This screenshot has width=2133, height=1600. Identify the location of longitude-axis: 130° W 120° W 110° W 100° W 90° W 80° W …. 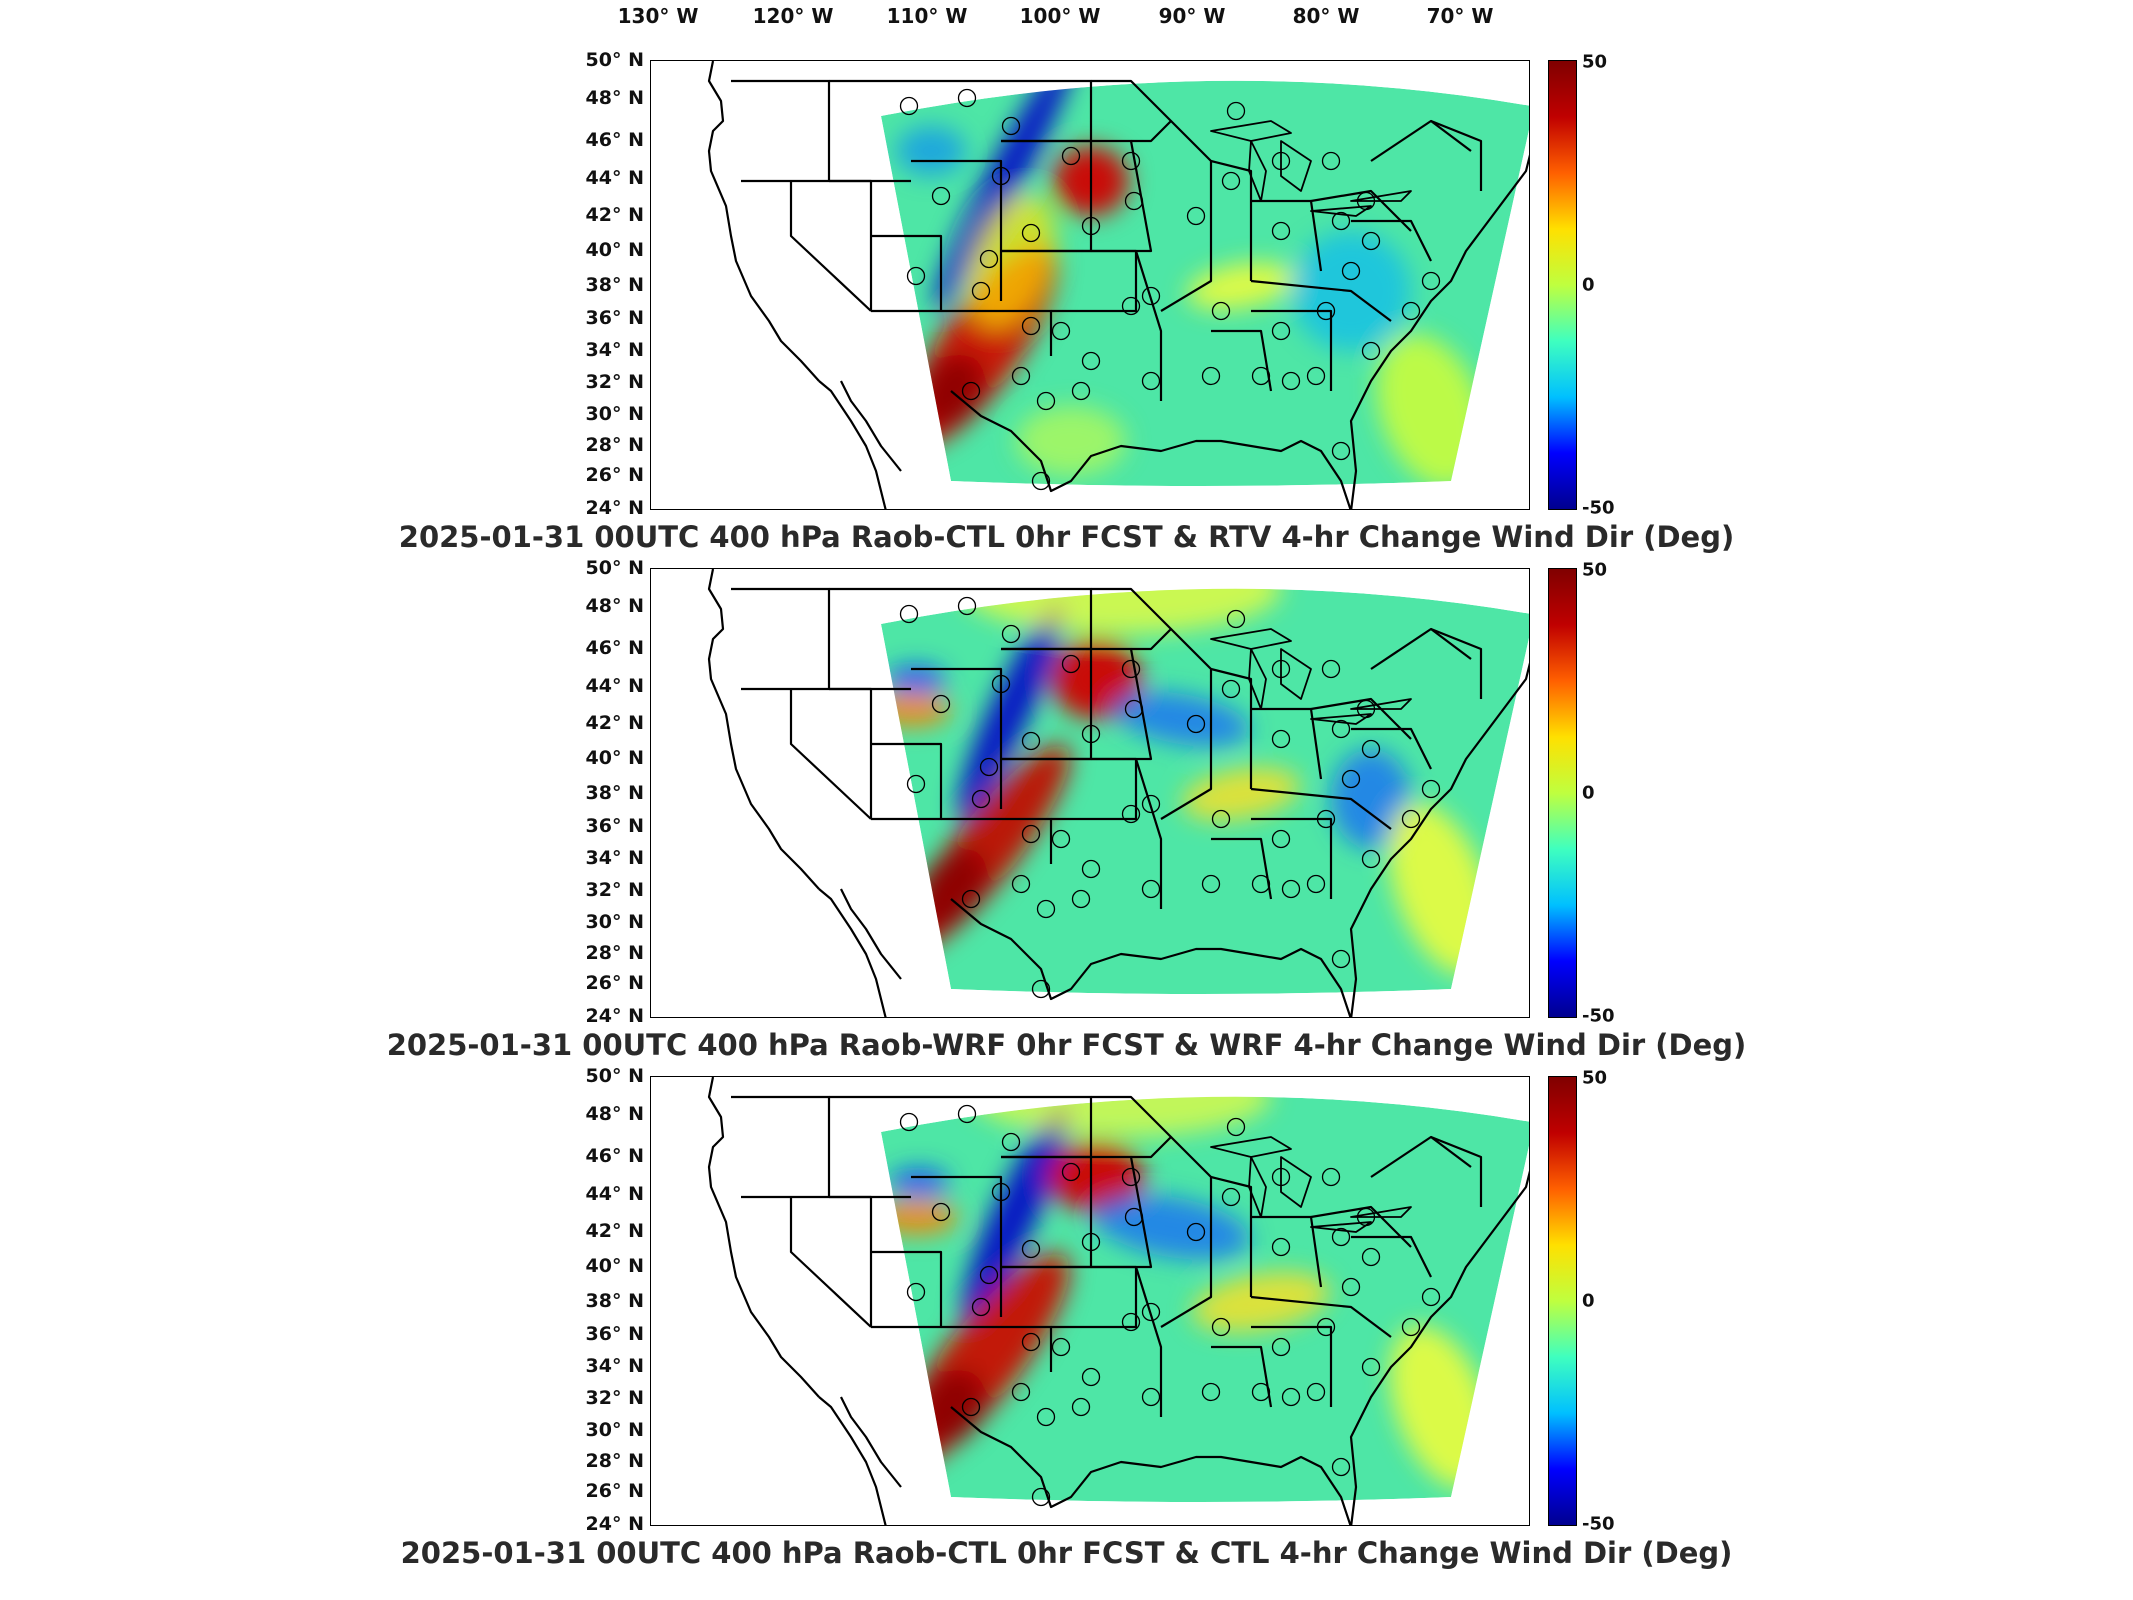
(1066, 22).